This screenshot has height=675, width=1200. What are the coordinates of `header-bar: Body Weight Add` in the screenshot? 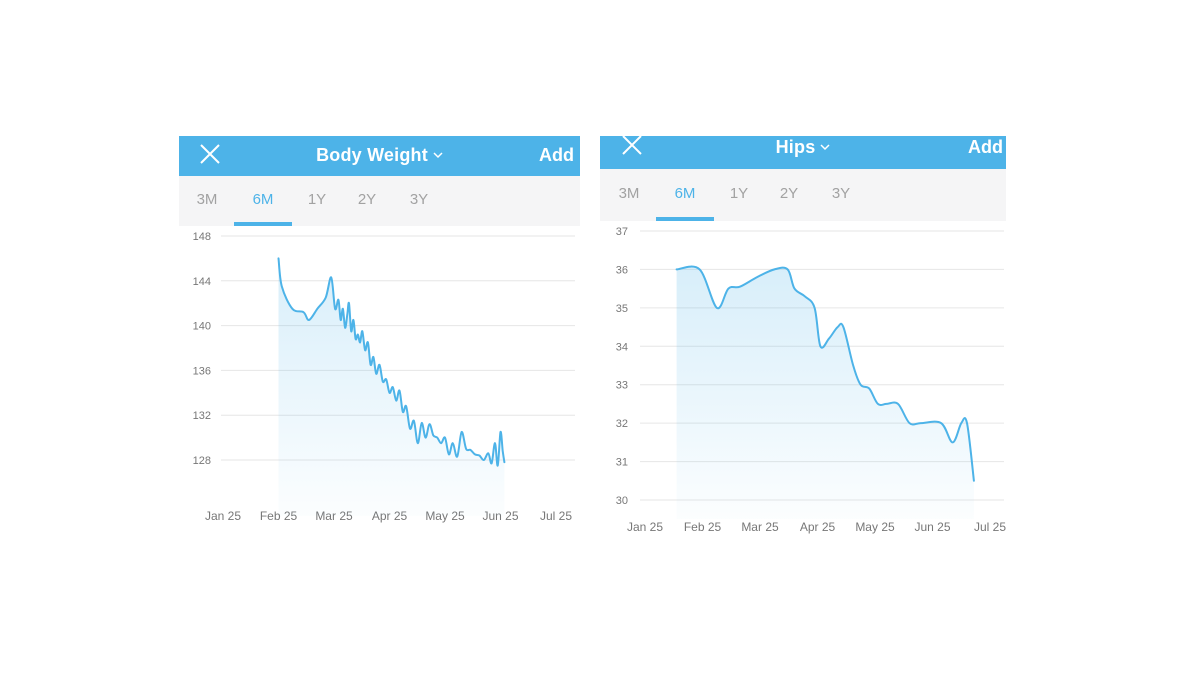 It's located at (379, 156).